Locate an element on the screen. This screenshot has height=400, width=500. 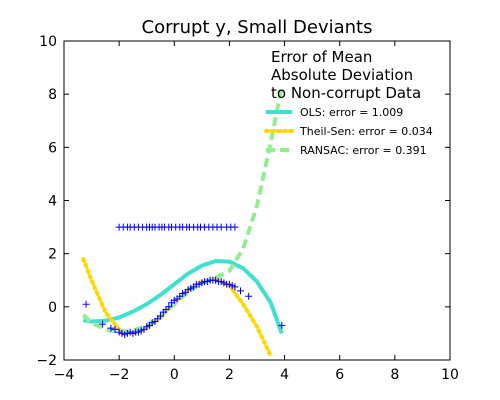
x-tick-label: −2 is located at coordinates (119, 375).